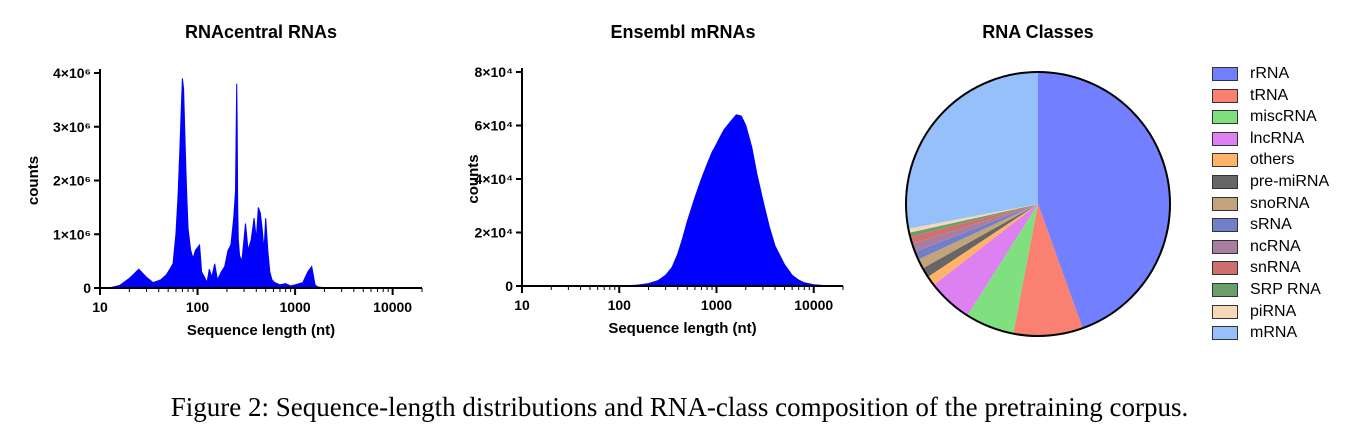  I want to click on legend-label: pre-miRNA, so click(1290, 181).